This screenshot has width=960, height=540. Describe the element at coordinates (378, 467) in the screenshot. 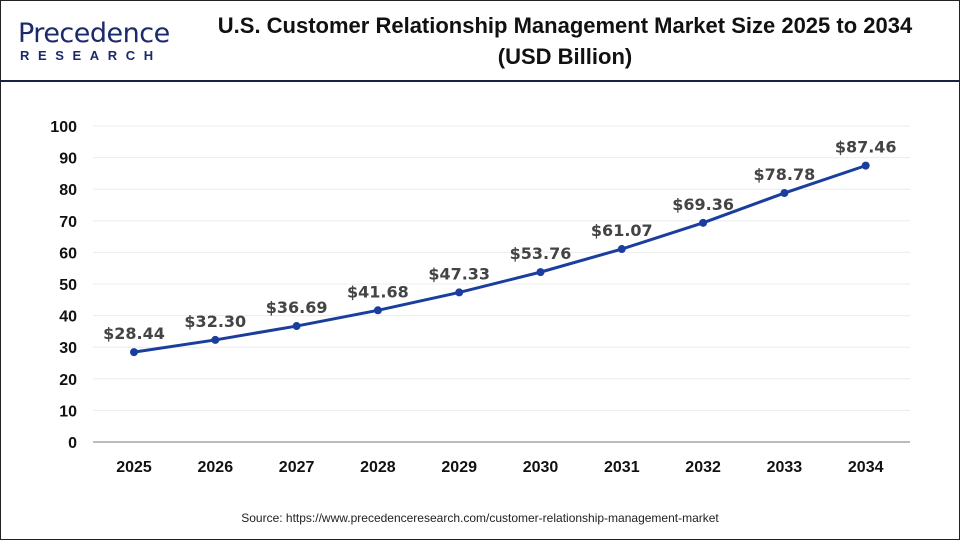

I see `x-tick-label: 2028` at that location.